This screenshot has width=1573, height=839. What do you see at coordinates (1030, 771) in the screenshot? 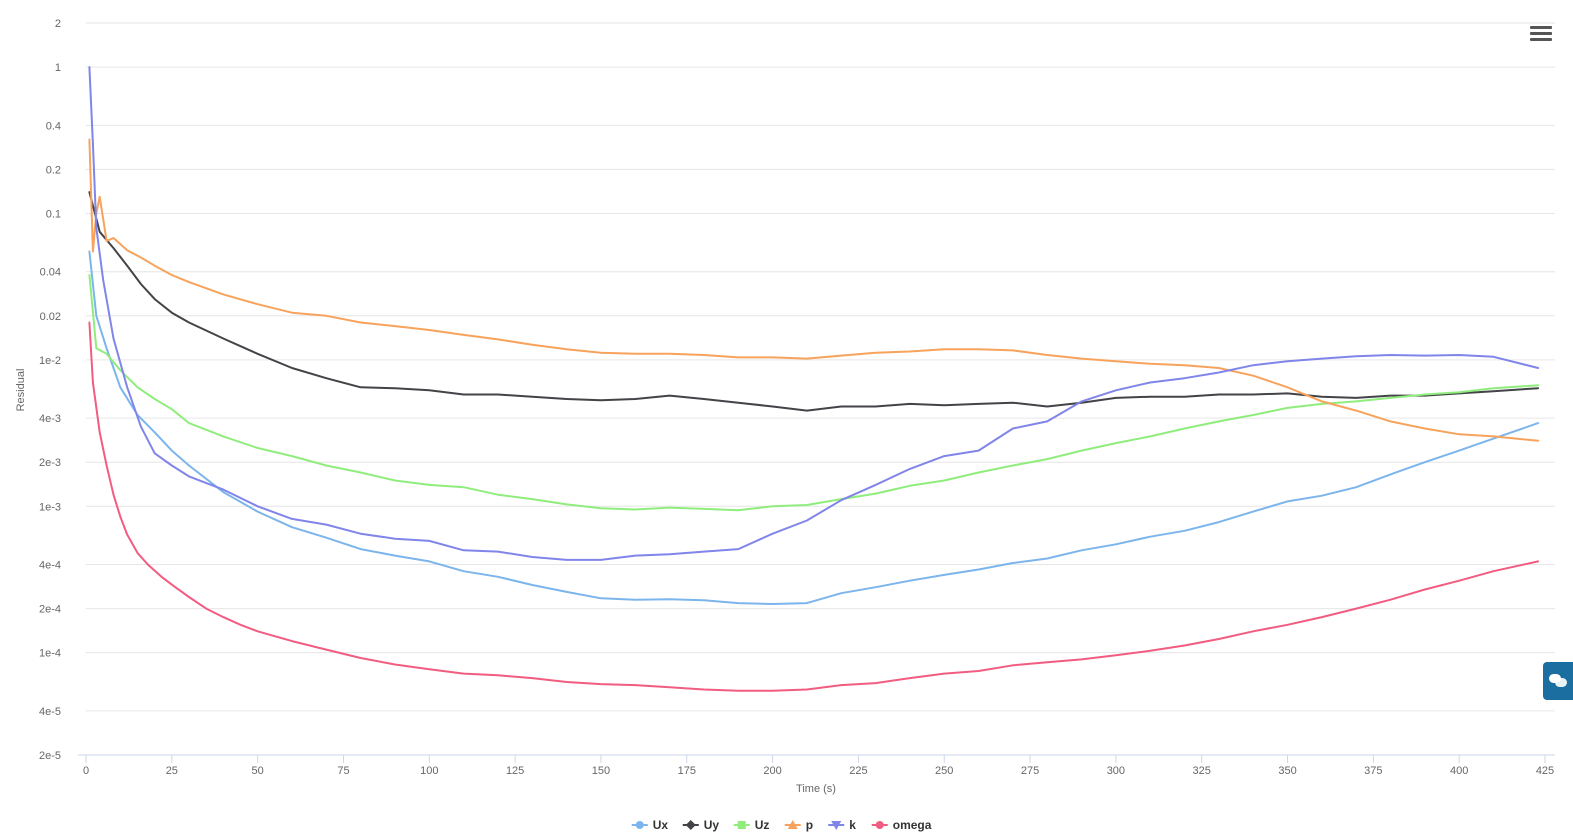
I see `x-tick-label: 275` at bounding box center [1030, 771].